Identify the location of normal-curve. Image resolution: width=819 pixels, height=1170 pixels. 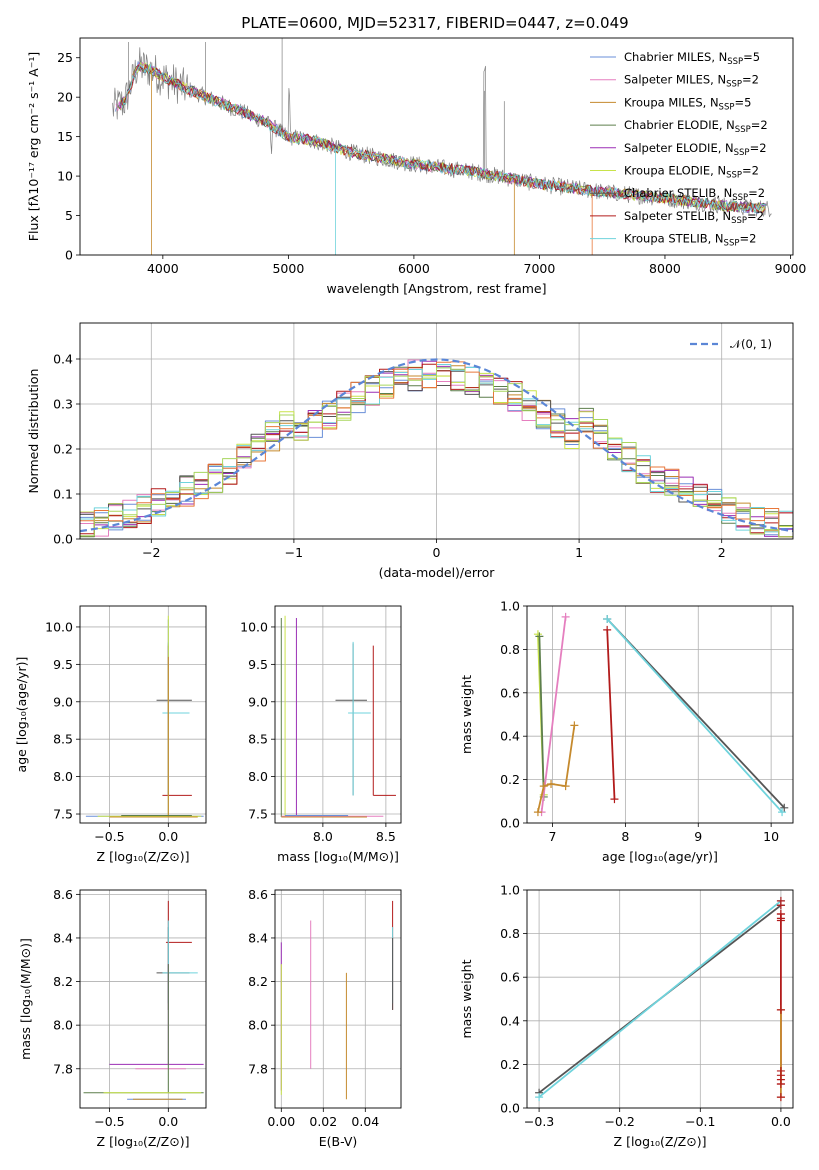
(436, 445).